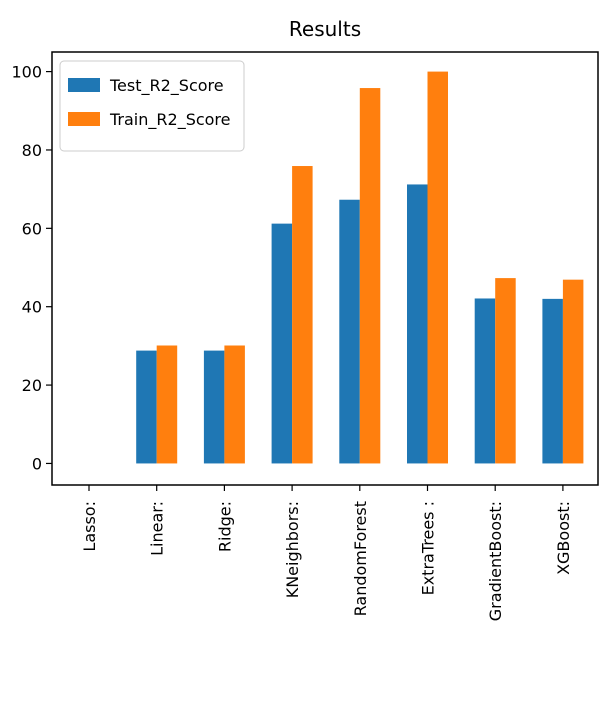  I want to click on chart-title: Results, so click(325, 29).